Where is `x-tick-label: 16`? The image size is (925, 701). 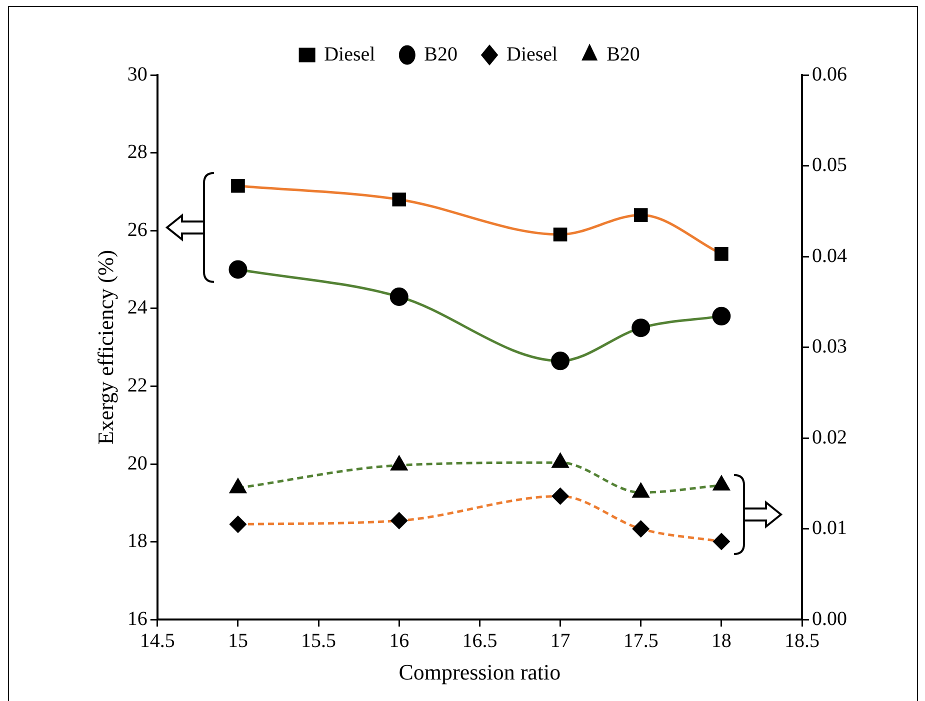 x-tick-label: 16 is located at coordinates (399, 641).